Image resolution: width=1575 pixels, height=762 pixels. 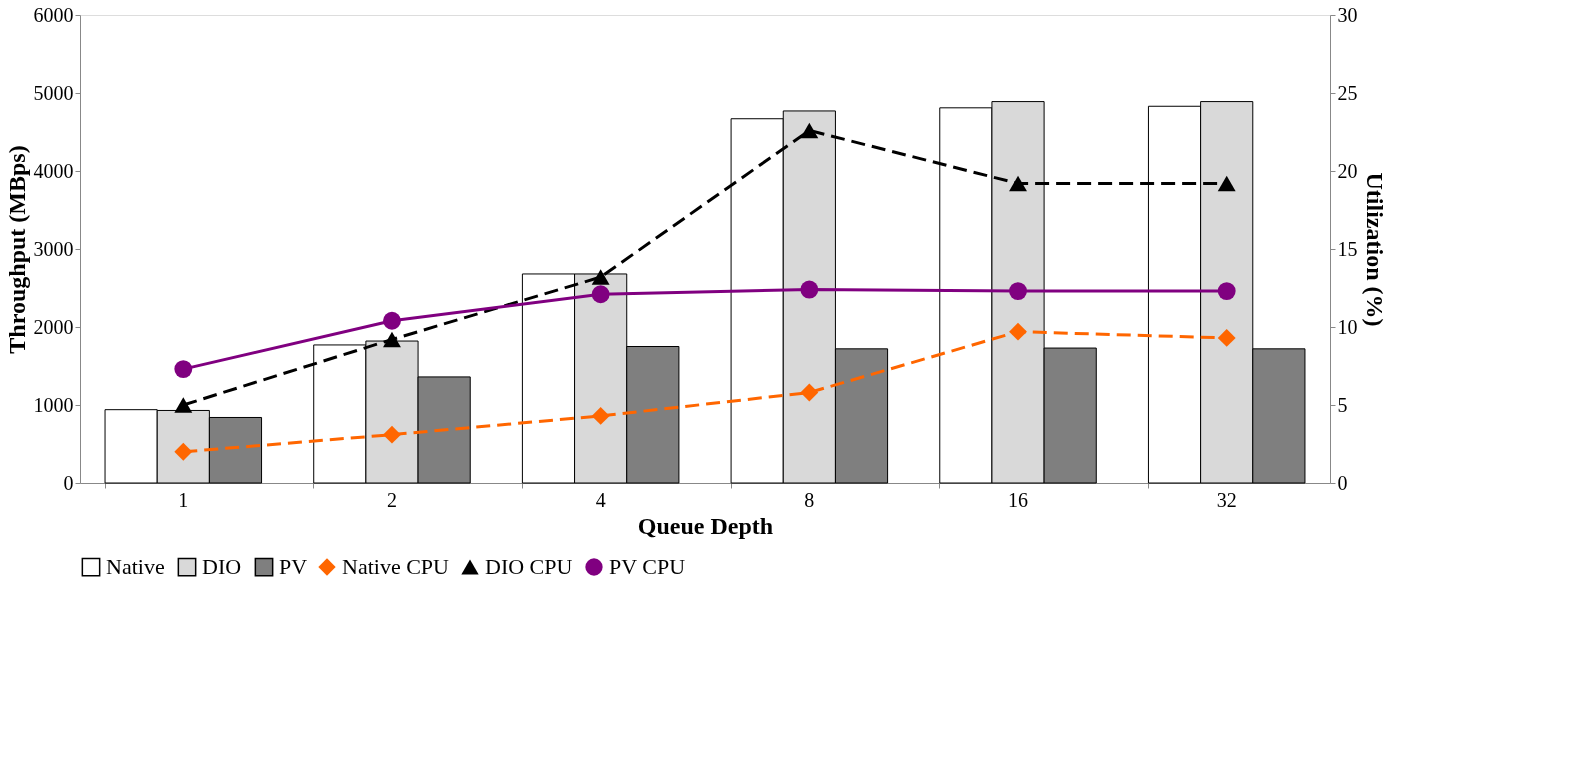 What do you see at coordinates (1342, 404) in the screenshot?
I see `y2-tick-label: 5` at bounding box center [1342, 404].